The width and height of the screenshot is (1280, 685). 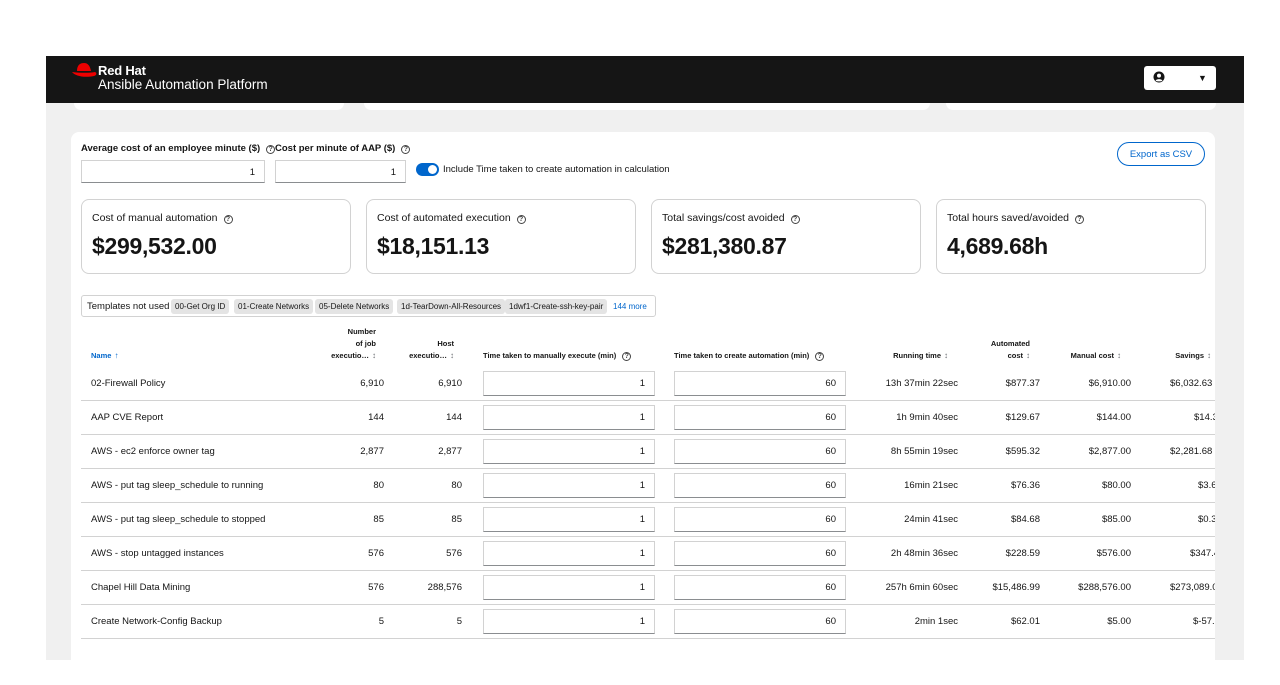 I want to click on template-name: 02-Firewall Policy, so click(x=128, y=383).